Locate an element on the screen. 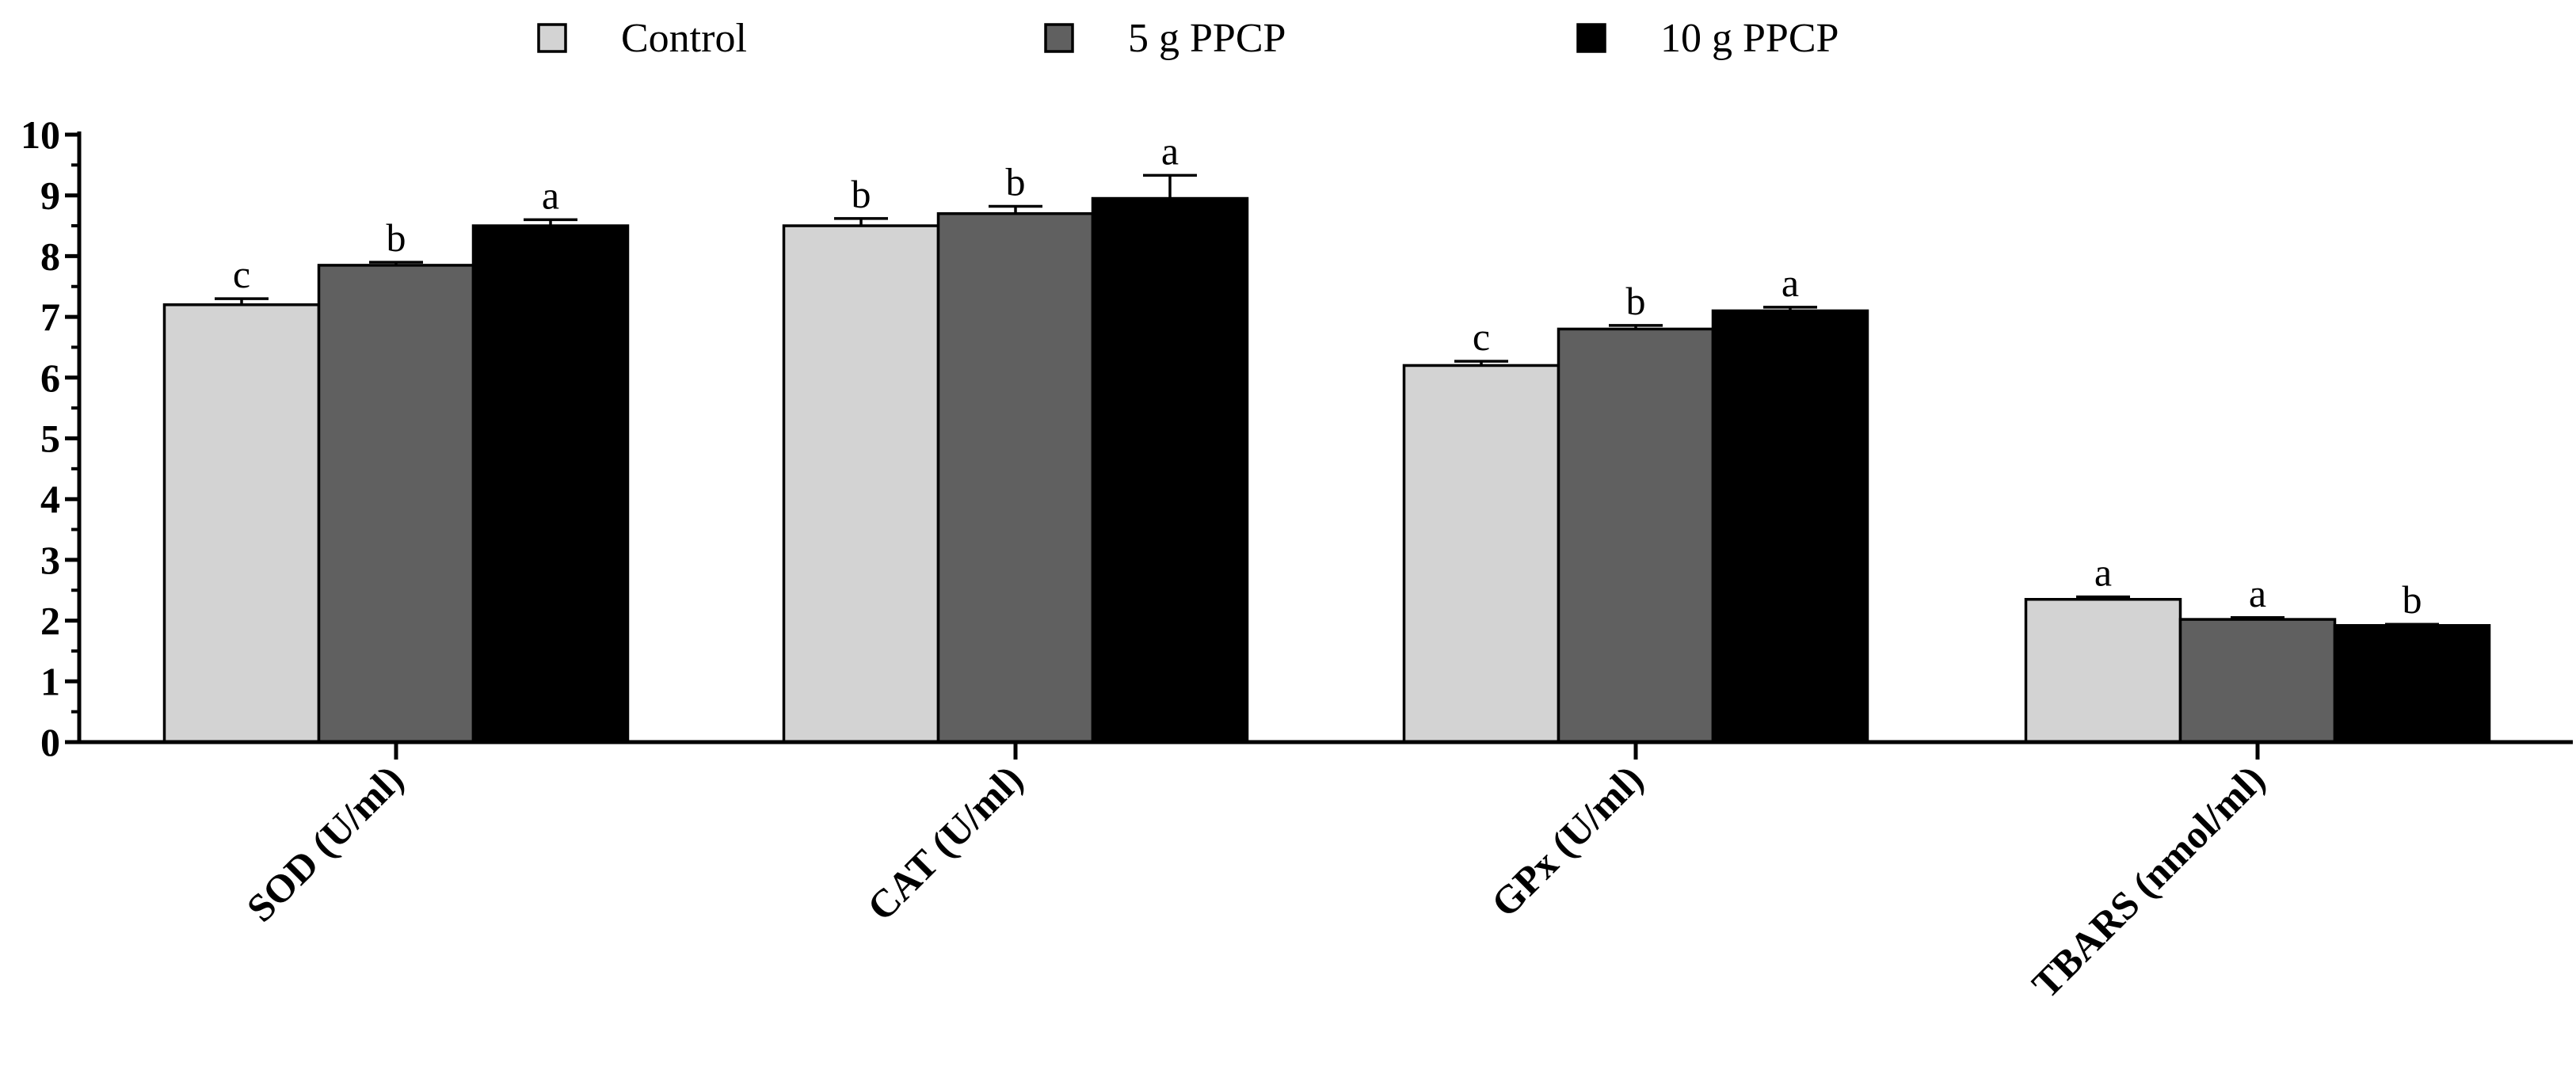 The height and width of the screenshot is (1089, 2576). sig-label-3-3: a is located at coordinates (1790, 283).